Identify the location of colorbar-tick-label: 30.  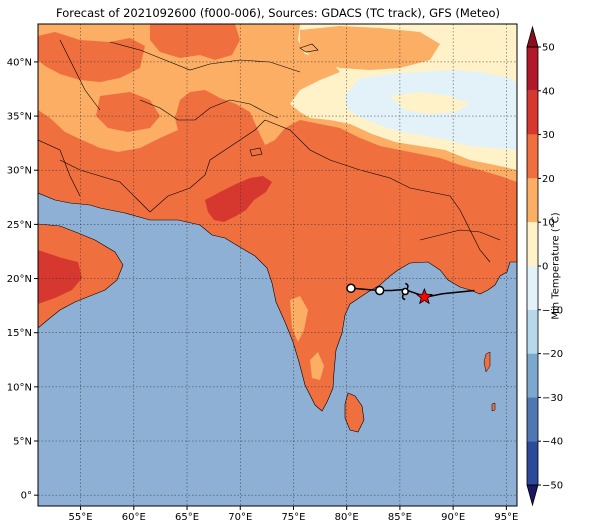
(548, 135).